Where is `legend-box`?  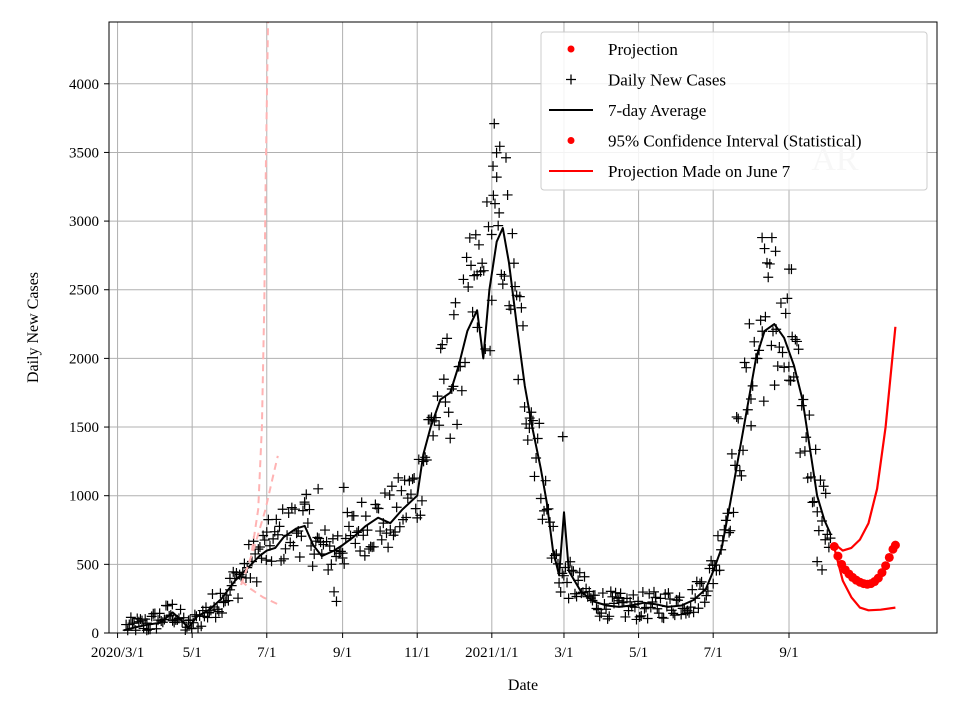
legend-box is located at coordinates (734, 111).